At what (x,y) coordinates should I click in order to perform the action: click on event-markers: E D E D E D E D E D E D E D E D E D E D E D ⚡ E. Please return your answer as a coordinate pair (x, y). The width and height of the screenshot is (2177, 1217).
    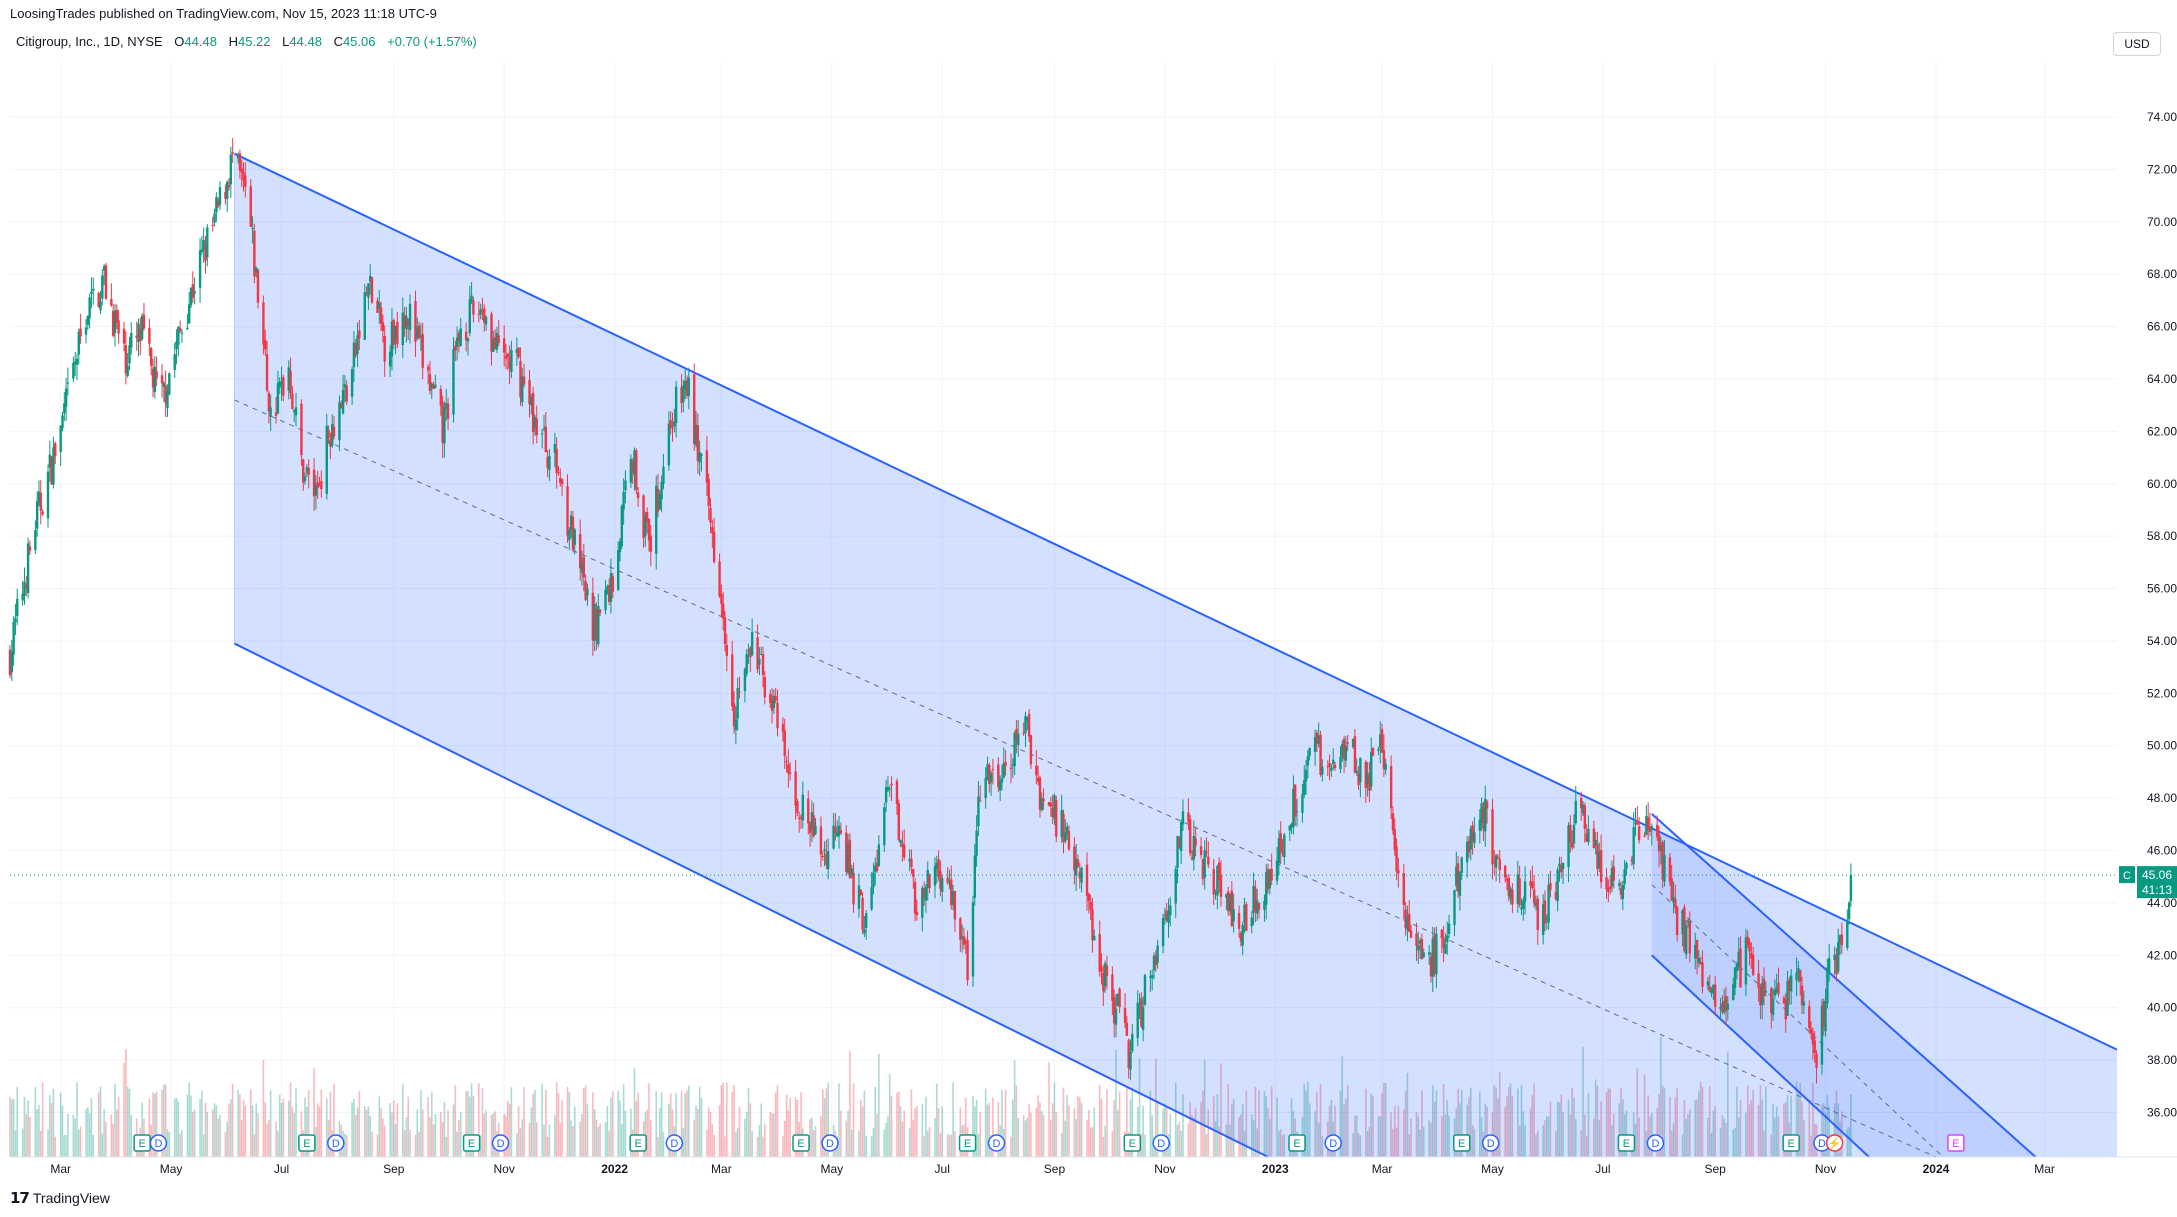
    Looking at the image, I should click on (1049, 1143).